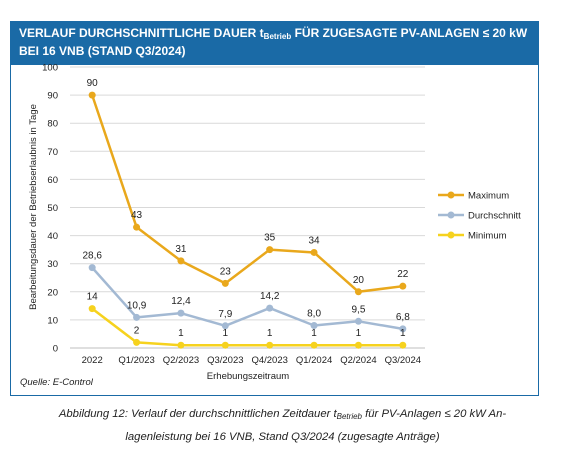 Image resolution: width=565 pixels, height=462 pixels. Describe the element at coordinates (403, 360) in the screenshot. I see `x-tick-label: Q3/2024` at that location.